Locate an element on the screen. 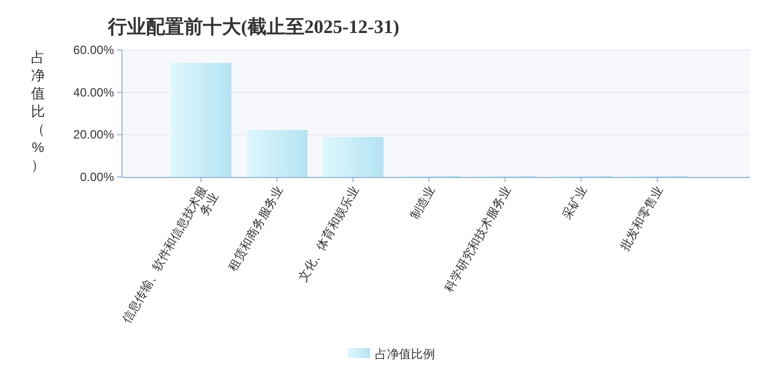  x-tick-label: 批发和零售业 is located at coordinates (642, 218).